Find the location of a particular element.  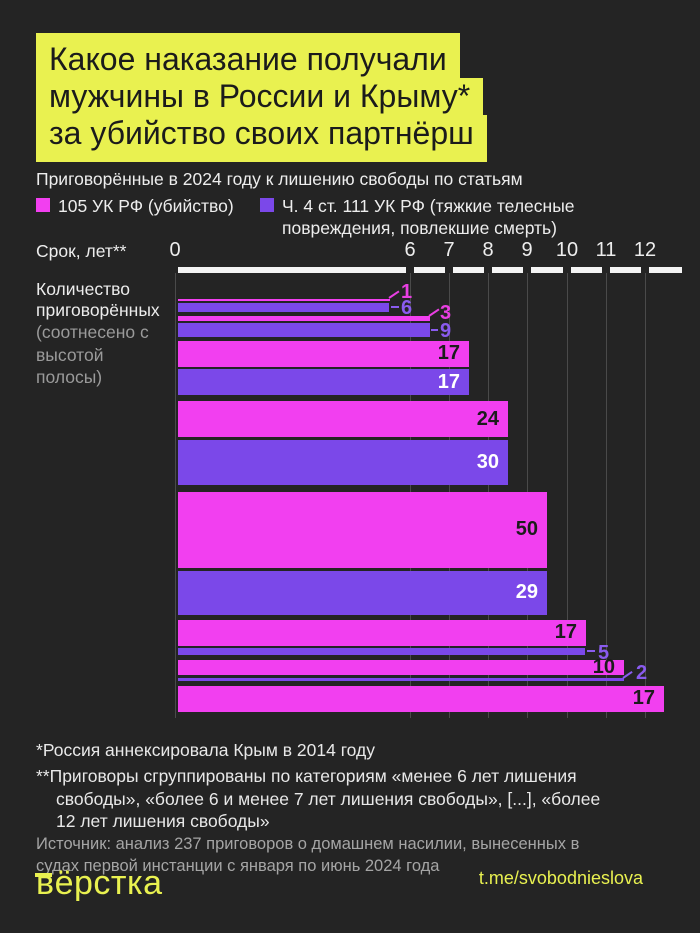

callout-value-105-lt6: 1 is located at coordinates (407, 292).